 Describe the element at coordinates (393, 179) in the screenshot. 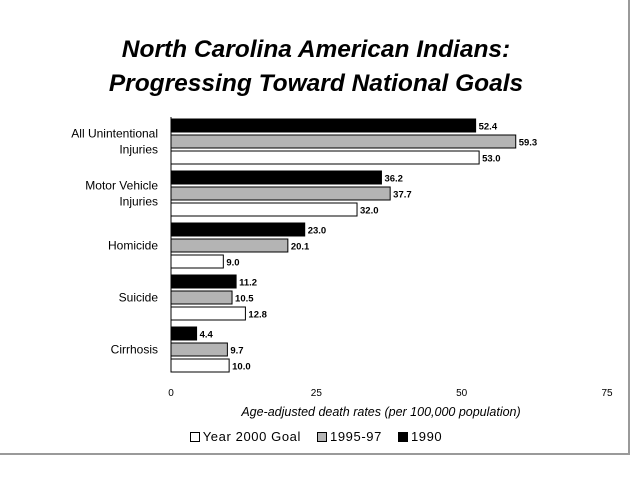

I see `data-label: 36.2` at that location.